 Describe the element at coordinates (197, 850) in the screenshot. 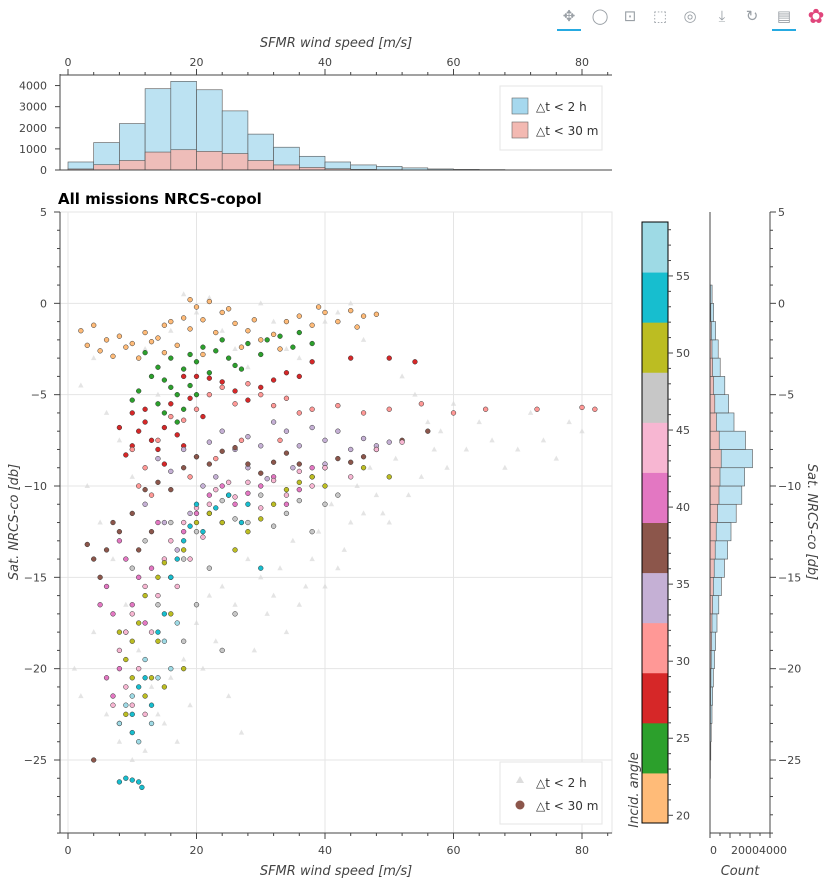

I see `main-x-tick-label: 20` at that location.